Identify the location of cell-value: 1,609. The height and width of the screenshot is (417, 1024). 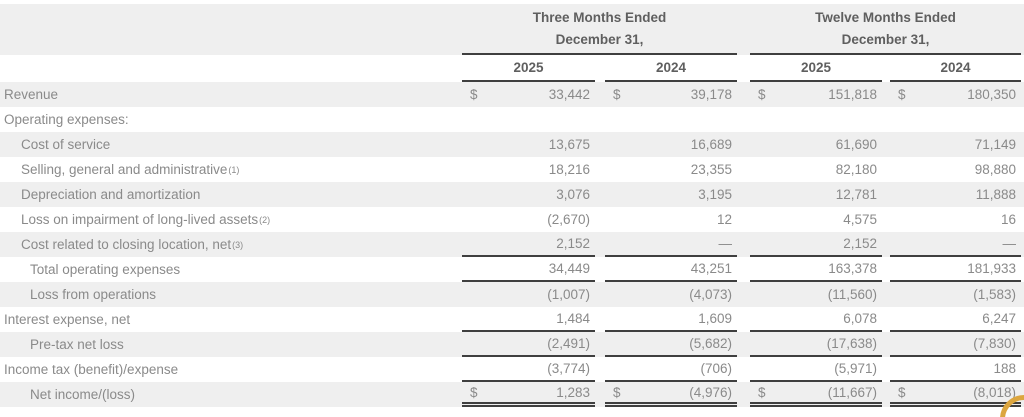
(715, 318).